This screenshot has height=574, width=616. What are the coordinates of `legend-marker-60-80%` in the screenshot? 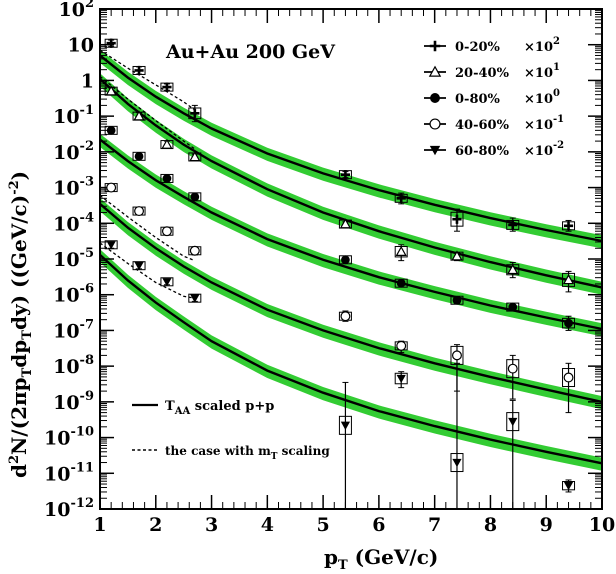 It's located at (435, 150).